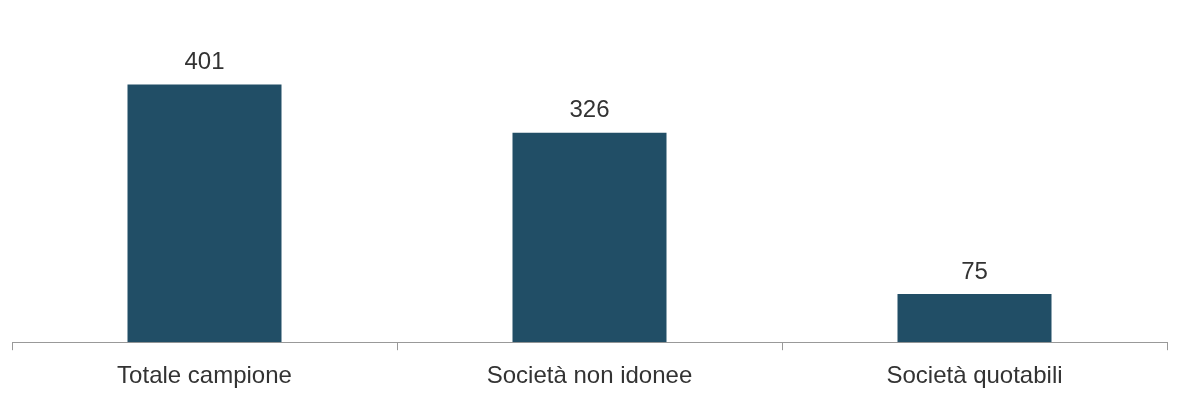 The image size is (1179, 411). I want to click on data-label: 401, so click(204, 61).